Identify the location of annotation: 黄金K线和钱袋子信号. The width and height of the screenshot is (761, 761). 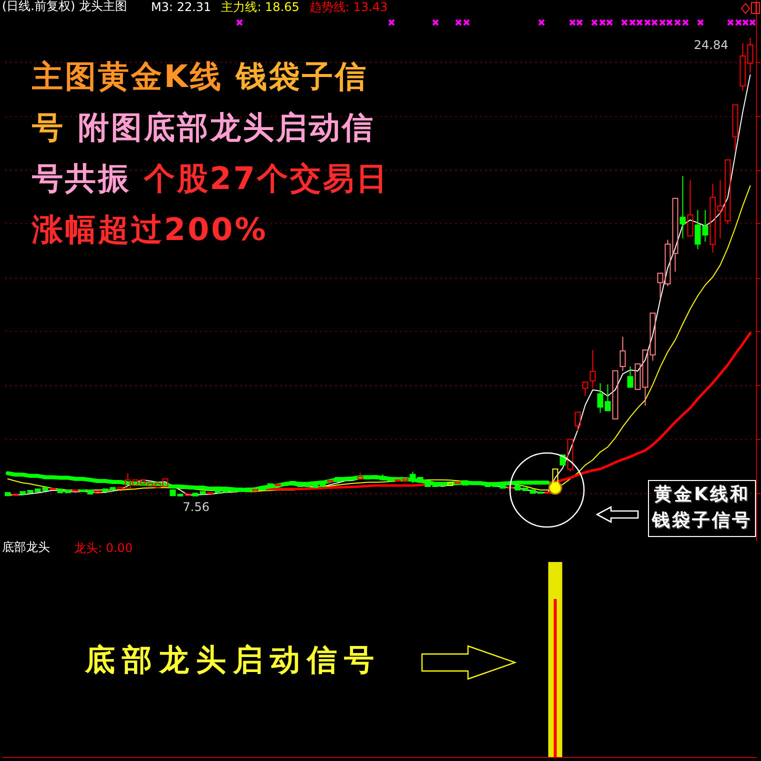
(702, 508).